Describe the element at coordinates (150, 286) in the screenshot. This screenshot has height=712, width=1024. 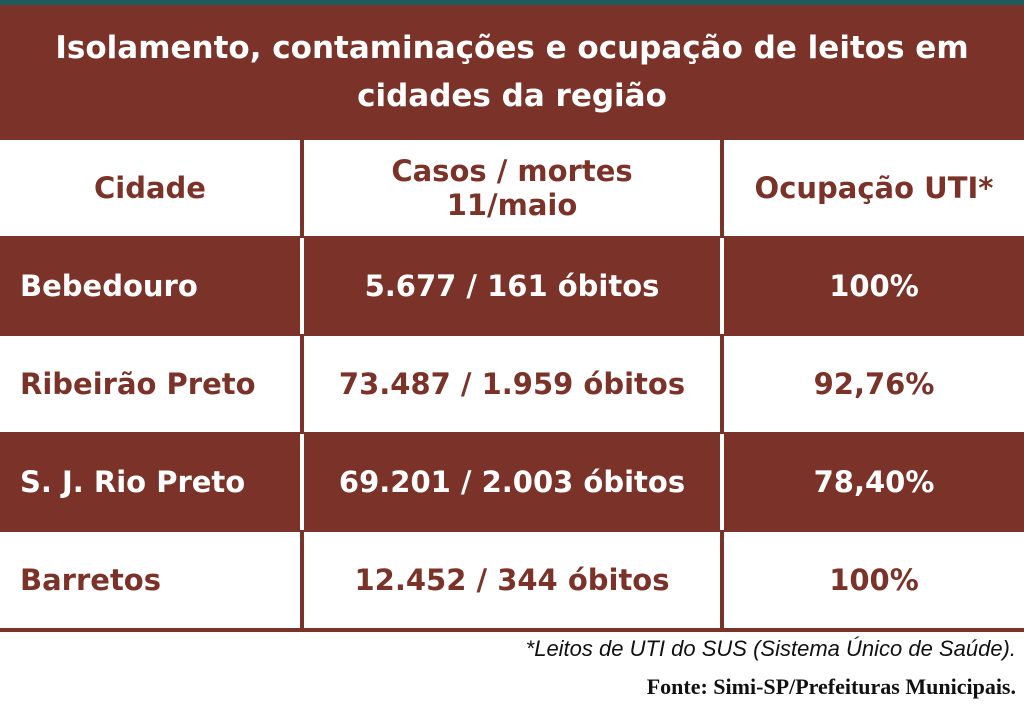
I see `row-city: Bebedouro` at that location.